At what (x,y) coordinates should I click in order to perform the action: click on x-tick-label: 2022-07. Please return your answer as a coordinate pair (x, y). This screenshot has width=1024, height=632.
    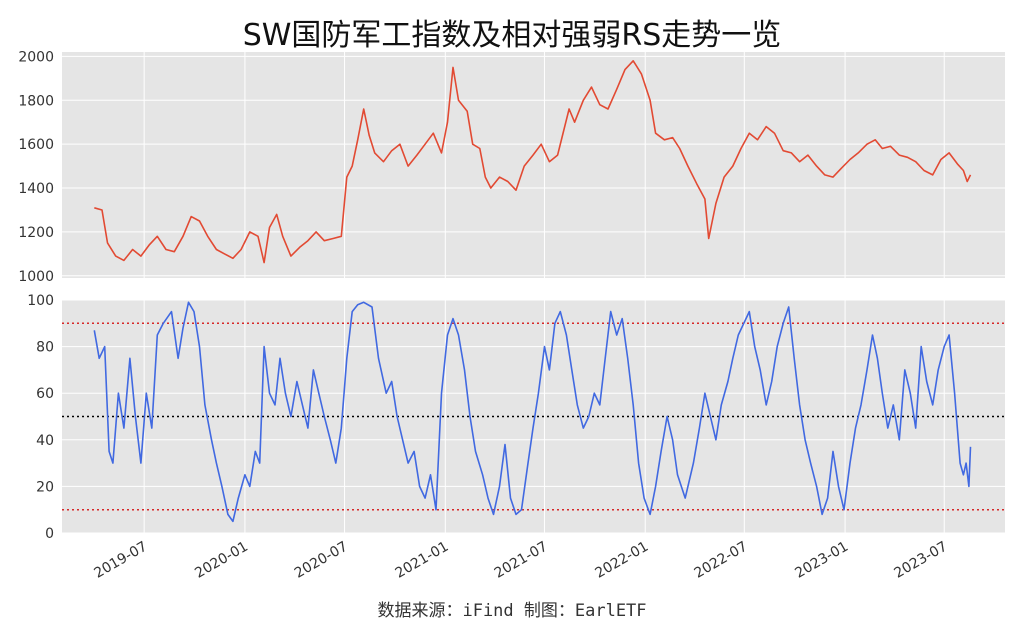
    Looking at the image, I should click on (721, 560).